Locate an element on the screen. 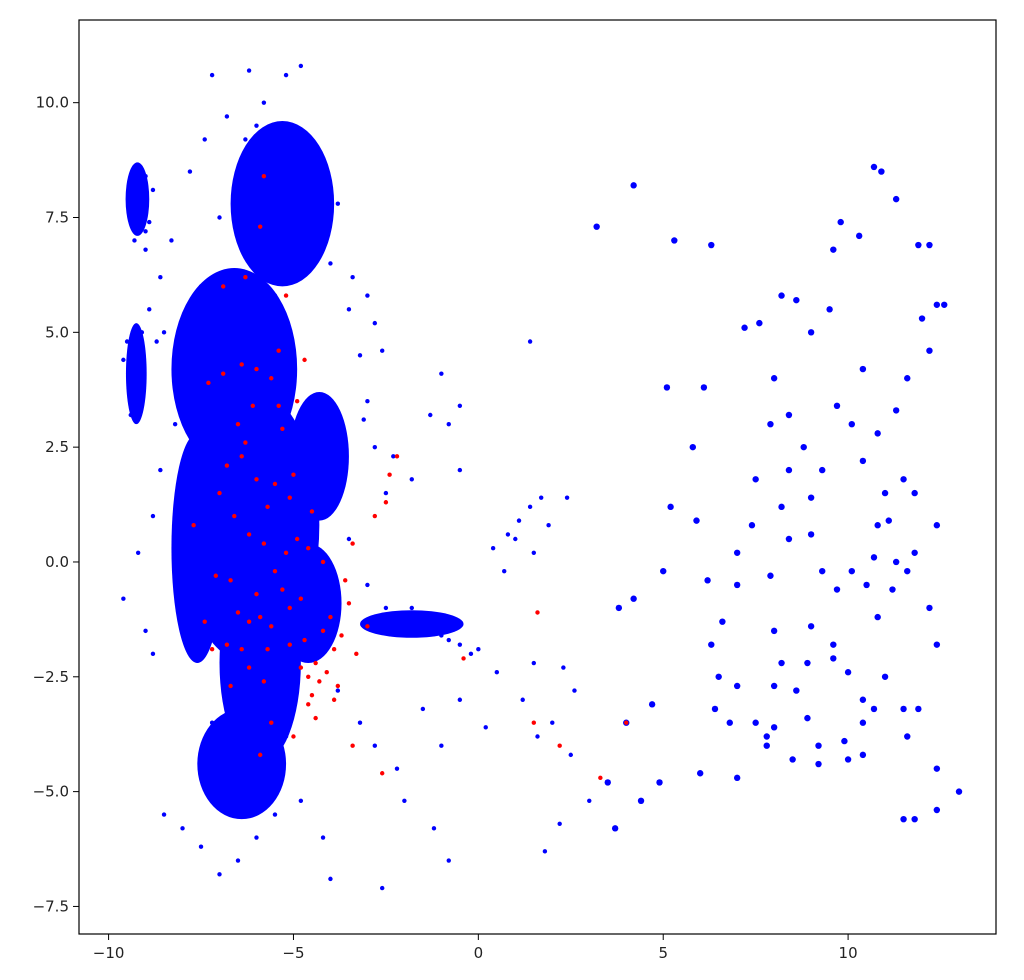  y-tick-label: 7.5 is located at coordinates (57, 217).